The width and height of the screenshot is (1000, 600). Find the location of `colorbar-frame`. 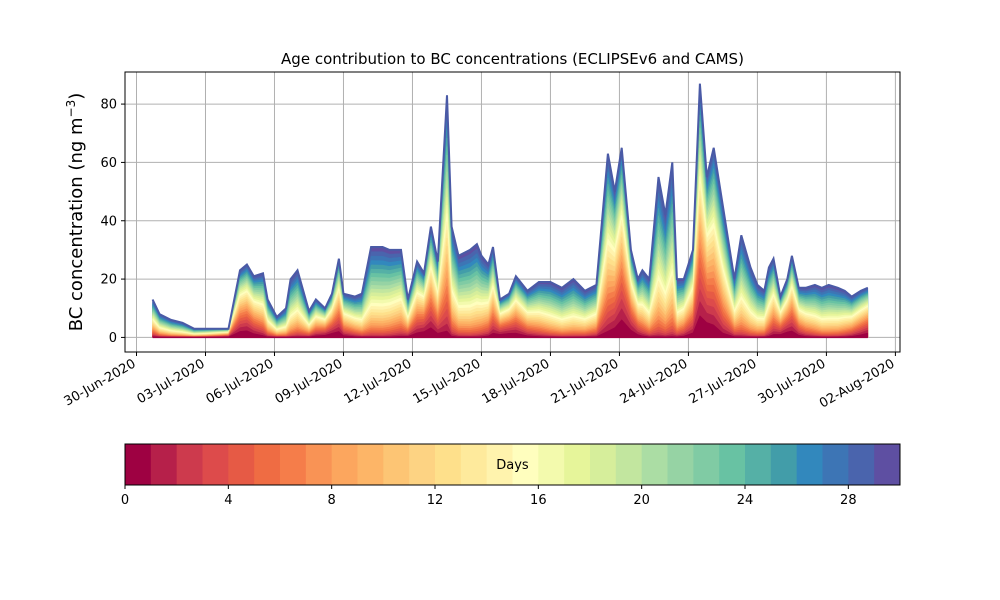

colorbar-frame is located at coordinates (512, 464).